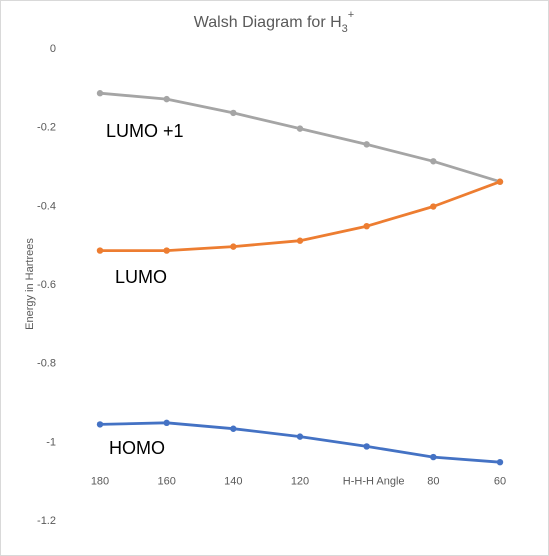  Describe the element at coordinates (46, 521) in the screenshot. I see `y-tick-label: -1.2` at that location.